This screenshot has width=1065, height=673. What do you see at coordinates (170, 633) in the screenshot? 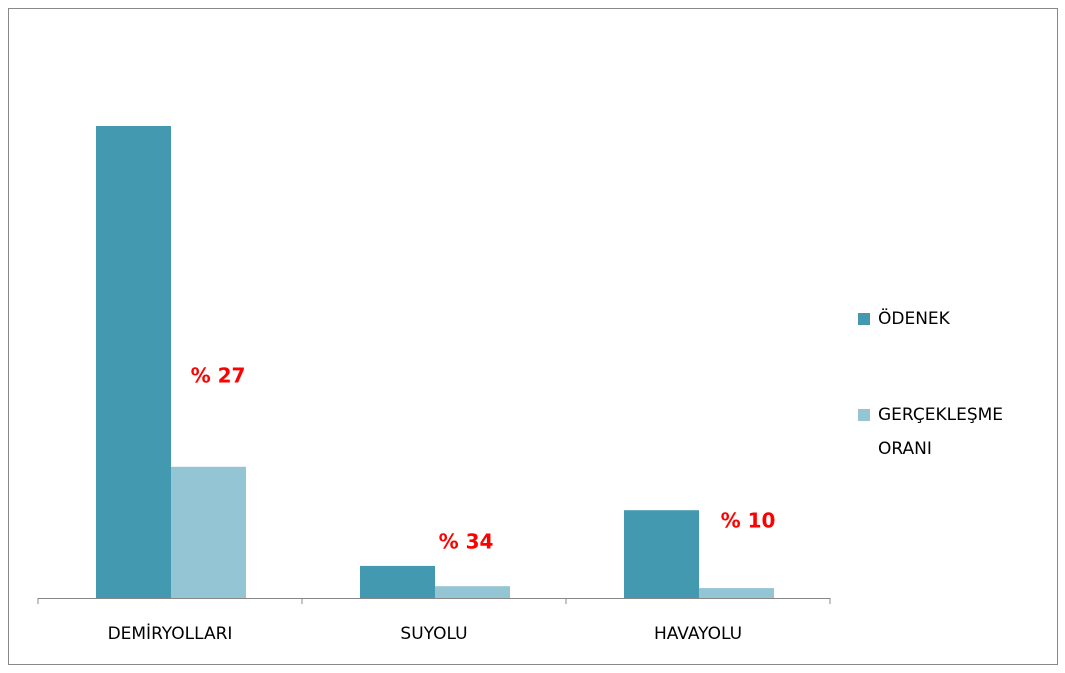
I see `x-tick-label: DEMİRYOLLARI` at bounding box center [170, 633].